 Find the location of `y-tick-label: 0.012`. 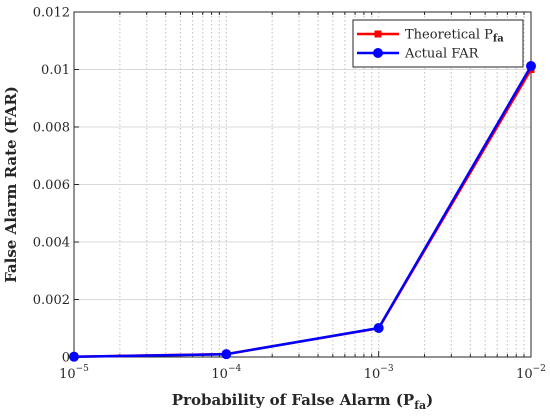

y-tick-label: 0.012 is located at coordinates (51, 13).